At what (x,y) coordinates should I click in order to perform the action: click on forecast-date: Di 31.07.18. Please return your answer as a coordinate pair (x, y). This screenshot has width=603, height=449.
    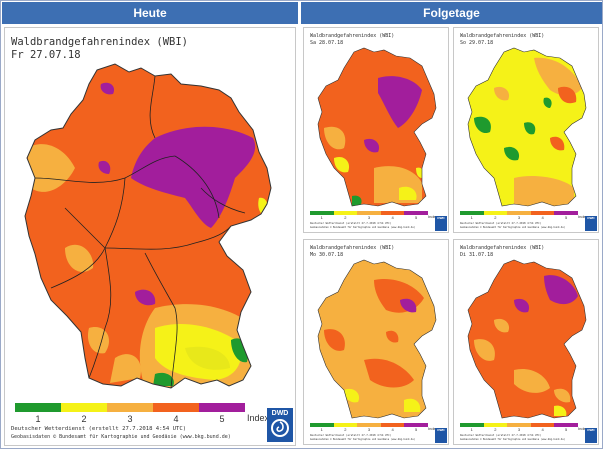
    Looking at the image, I should click on (477, 255).